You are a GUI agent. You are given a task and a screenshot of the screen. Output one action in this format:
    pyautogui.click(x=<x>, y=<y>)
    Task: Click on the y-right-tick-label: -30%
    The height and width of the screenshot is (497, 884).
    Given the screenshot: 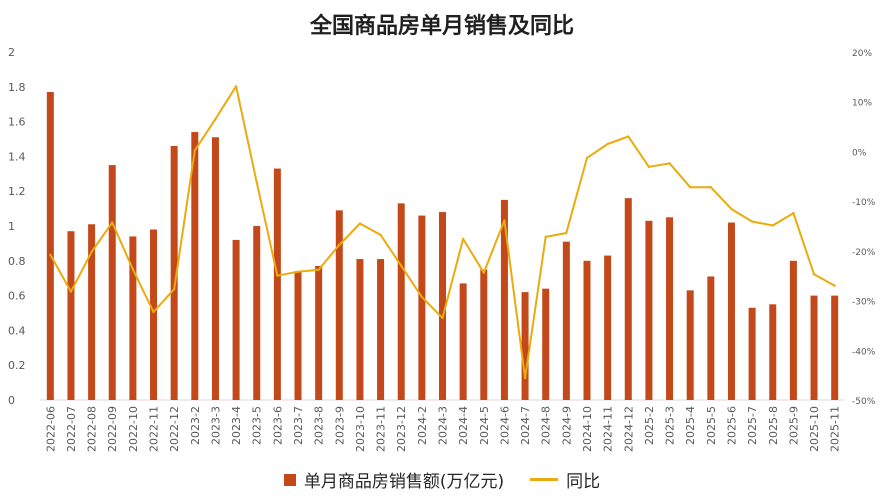 What is the action you would take?
    pyautogui.click(x=864, y=303)
    